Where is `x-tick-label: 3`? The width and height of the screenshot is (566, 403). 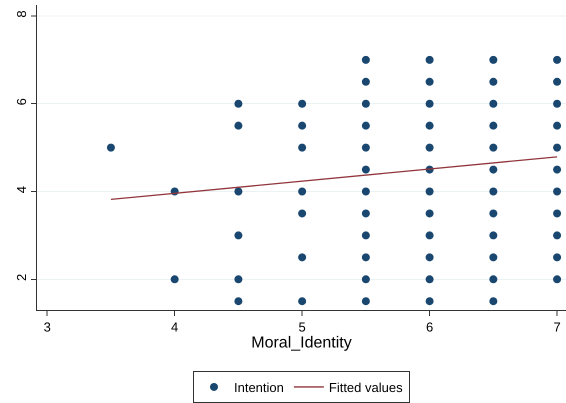 x-tick-label: 3 is located at coordinates (47, 327).